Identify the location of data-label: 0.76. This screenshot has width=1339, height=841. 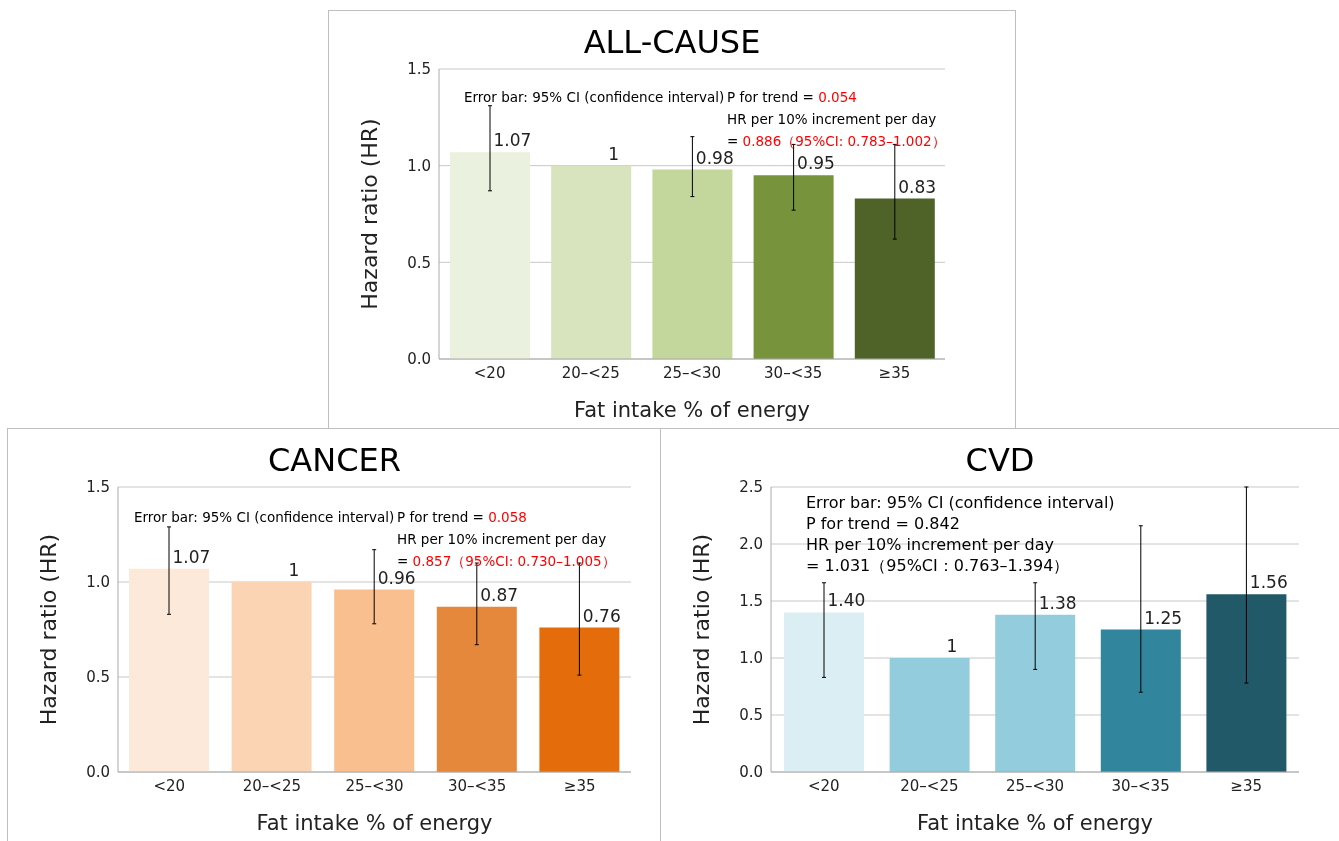
(601, 615).